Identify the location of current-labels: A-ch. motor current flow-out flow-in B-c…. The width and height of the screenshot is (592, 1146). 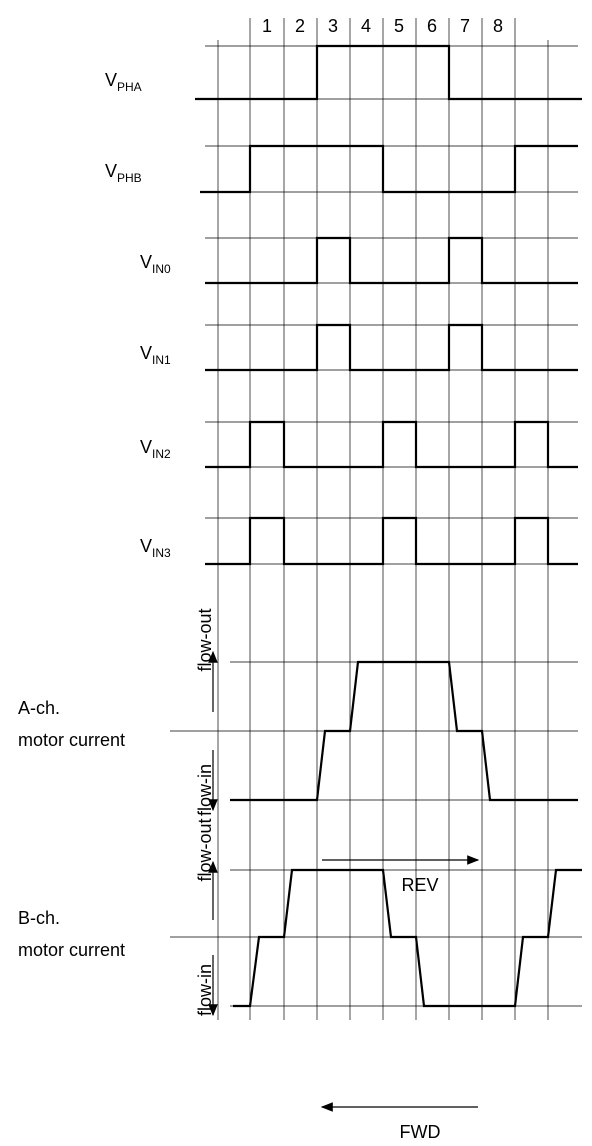
(116, 812).